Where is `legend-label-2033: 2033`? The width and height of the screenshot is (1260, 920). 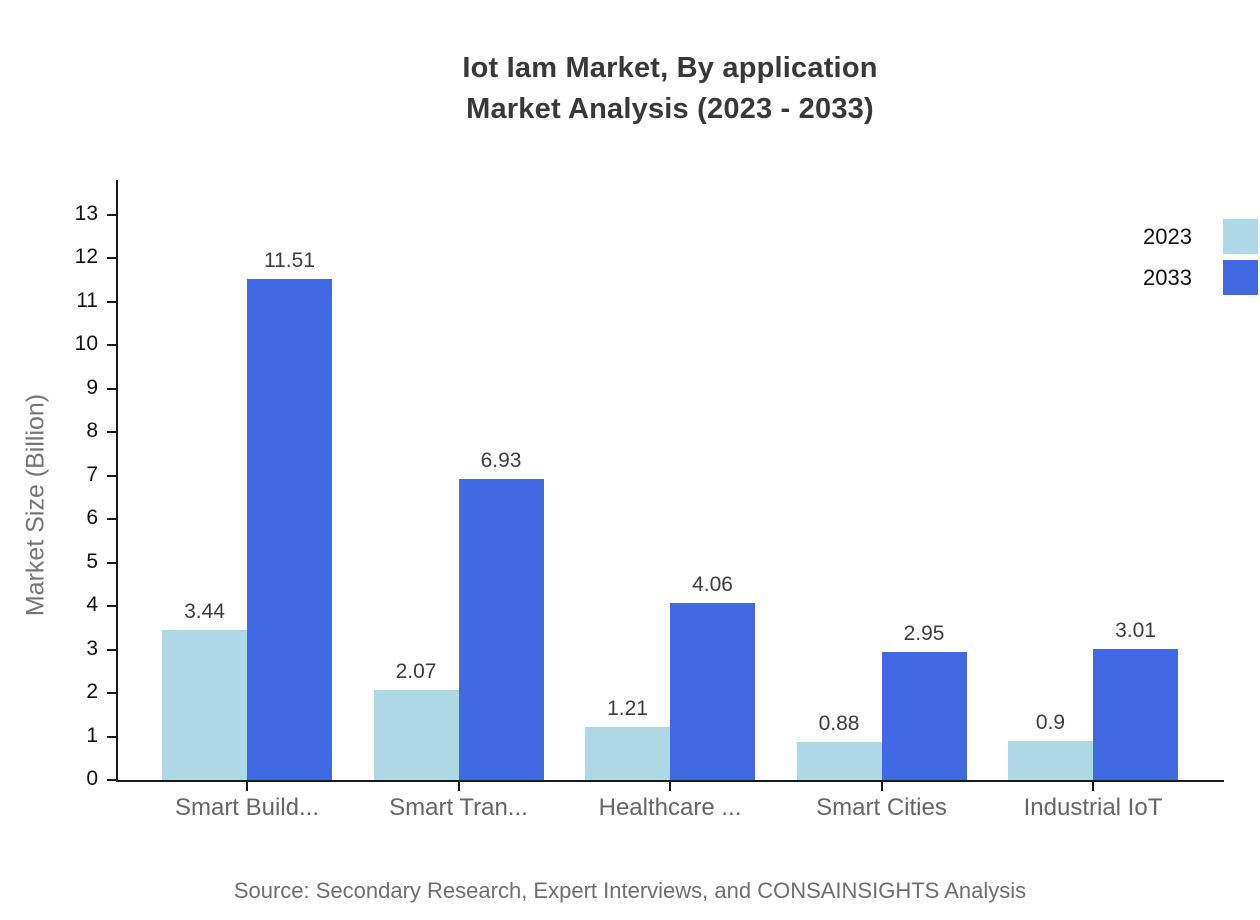
legend-label-2033: 2033 is located at coordinates (1167, 277).